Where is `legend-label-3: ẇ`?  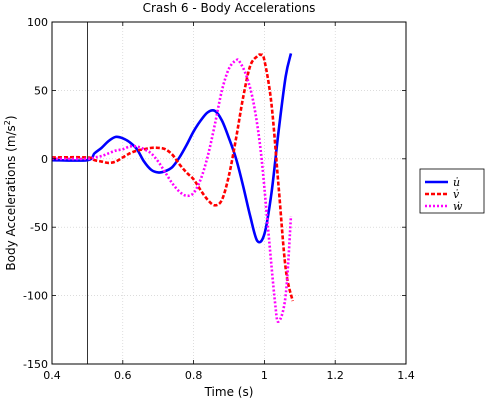 legend-label-3: ẇ is located at coordinates (458, 206).